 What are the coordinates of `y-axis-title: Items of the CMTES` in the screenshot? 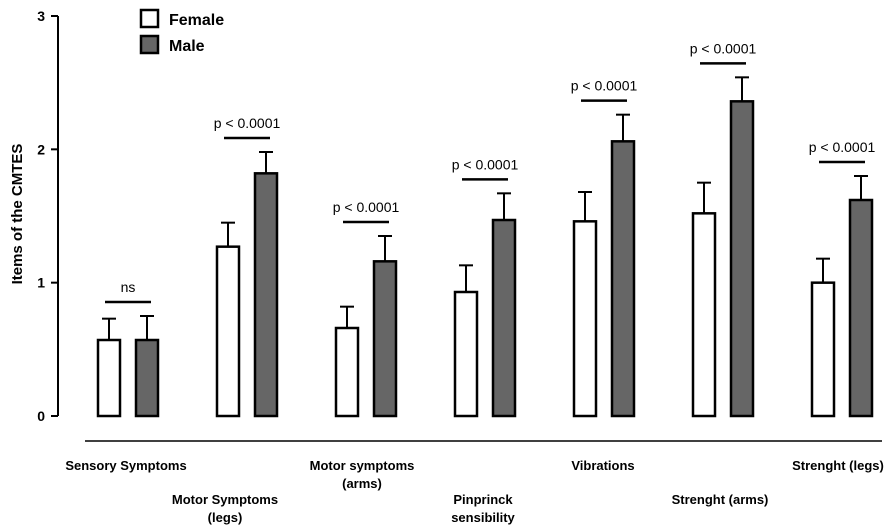 It's located at (17, 214).